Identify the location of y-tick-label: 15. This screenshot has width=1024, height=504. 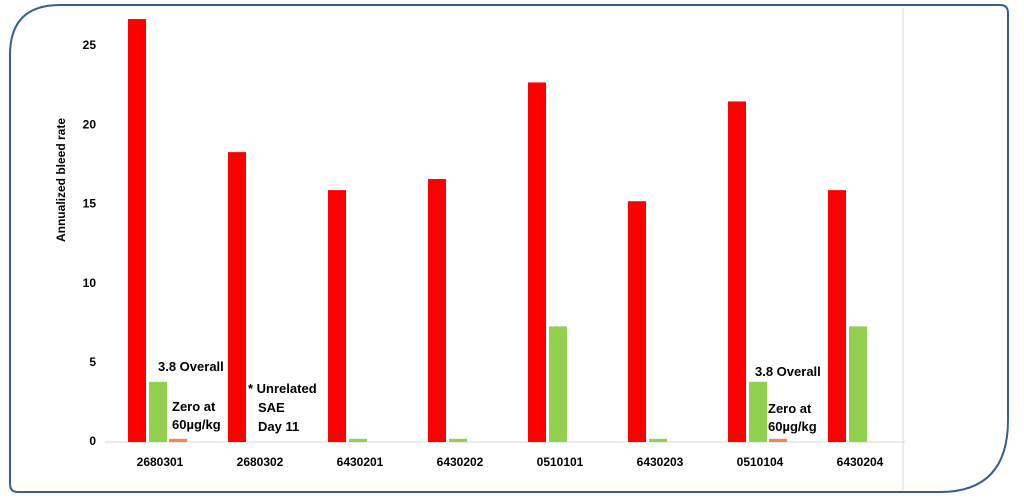
(90, 204).